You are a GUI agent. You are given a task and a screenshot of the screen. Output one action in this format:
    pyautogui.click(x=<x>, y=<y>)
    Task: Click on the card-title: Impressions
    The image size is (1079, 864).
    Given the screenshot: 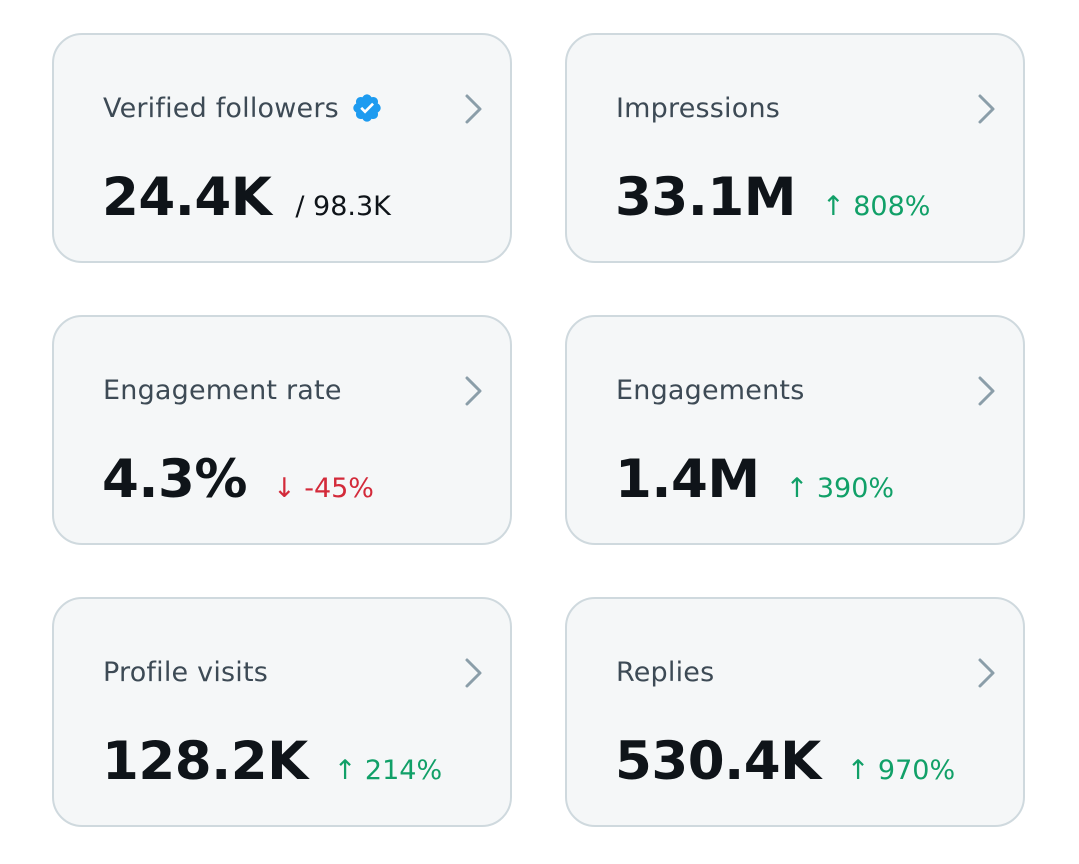 What is the action you would take?
    pyautogui.click(x=698, y=108)
    